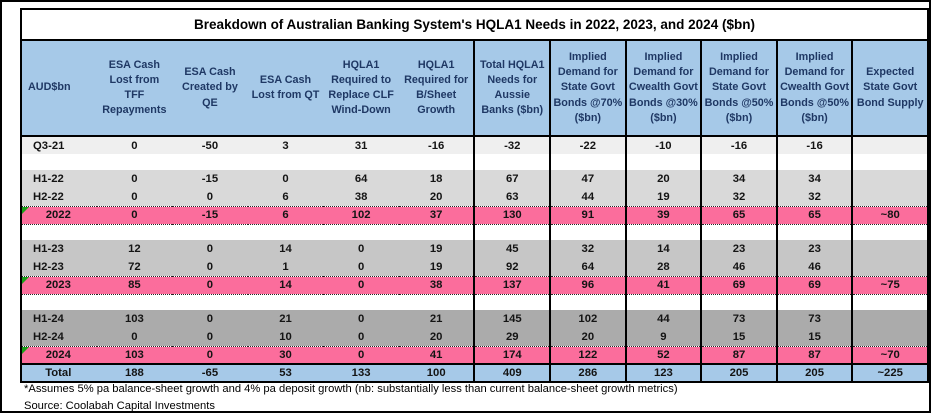 The image size is (931, 413). What do you see at coordinates (474, 285) in the screenshot?
I see `table-row: 2023 85 0 14 0 38 137 96 41 69 69 ~75` at bounding box center [474, 285].